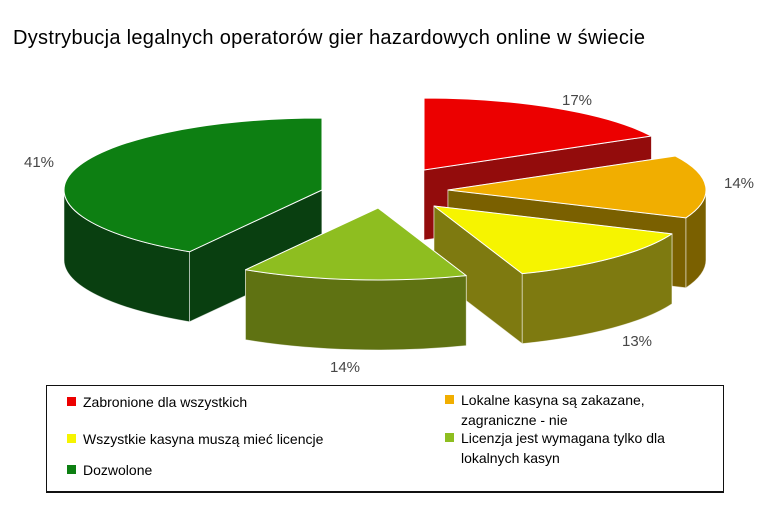 The image size is (770, 530). I want to click on legend-label: Wszystkie kasyna muszą mieć licencje, so click(203, 439).